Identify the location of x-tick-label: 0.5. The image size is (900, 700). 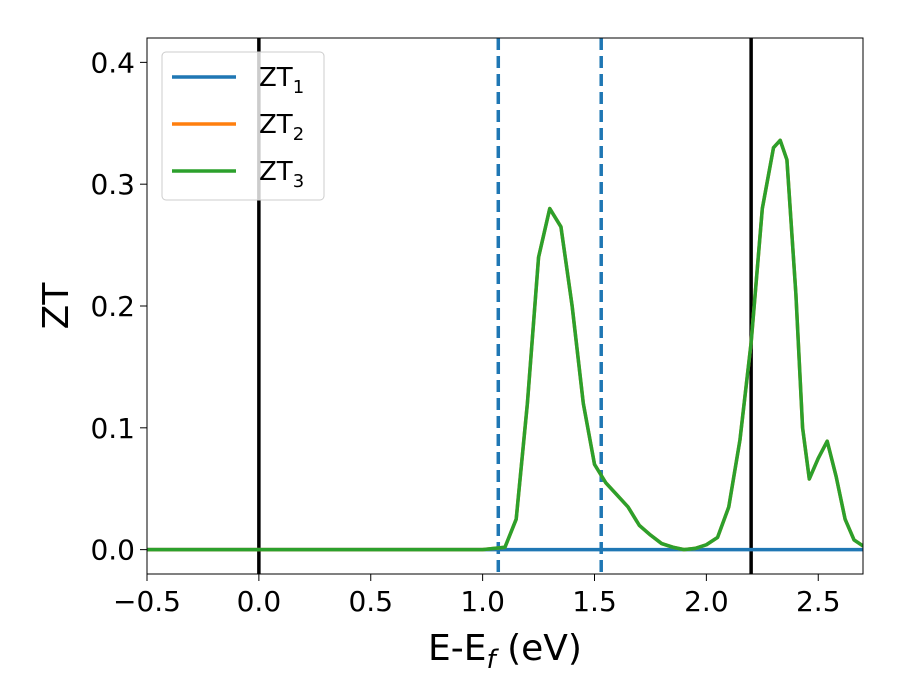
(370, 601).